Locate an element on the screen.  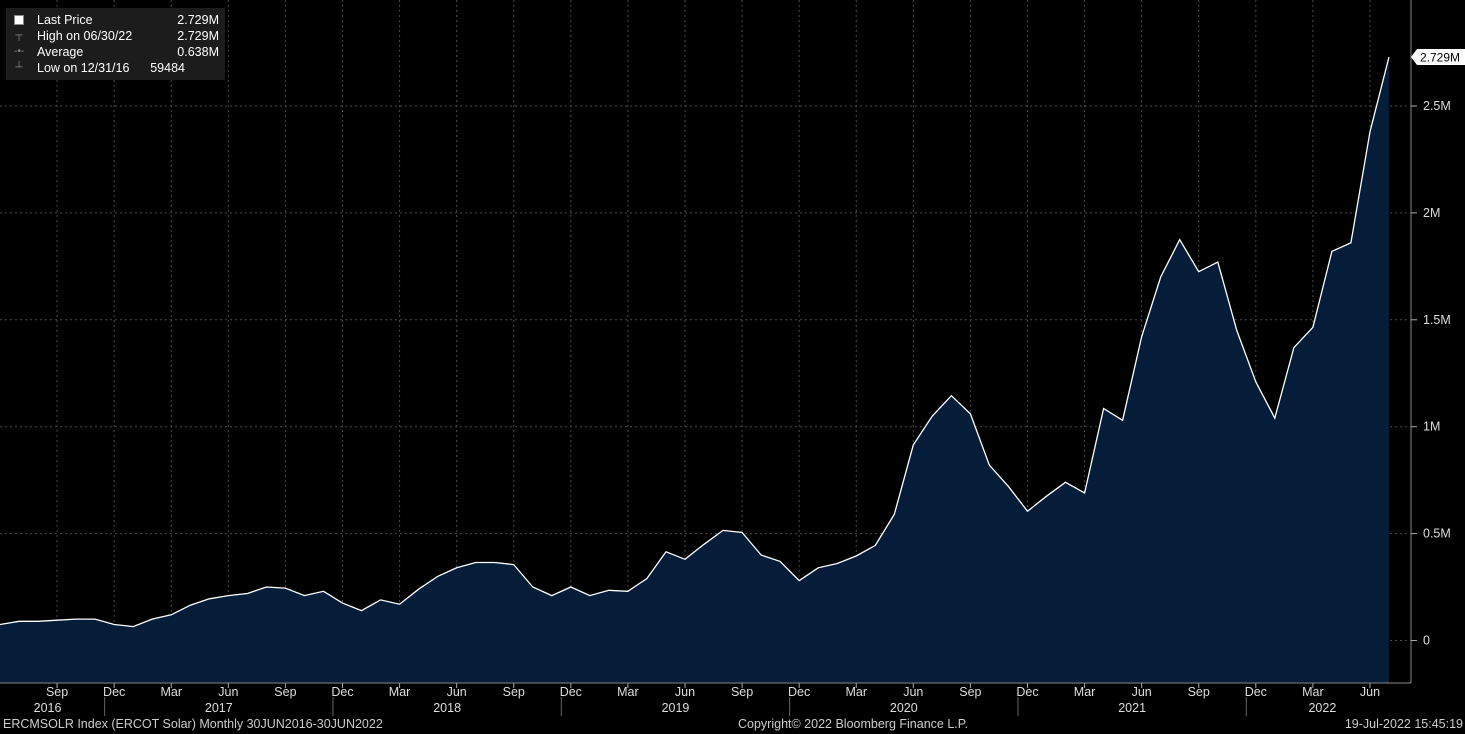
y-tick-label: 0.5M is located at coordinates (1437, 534).